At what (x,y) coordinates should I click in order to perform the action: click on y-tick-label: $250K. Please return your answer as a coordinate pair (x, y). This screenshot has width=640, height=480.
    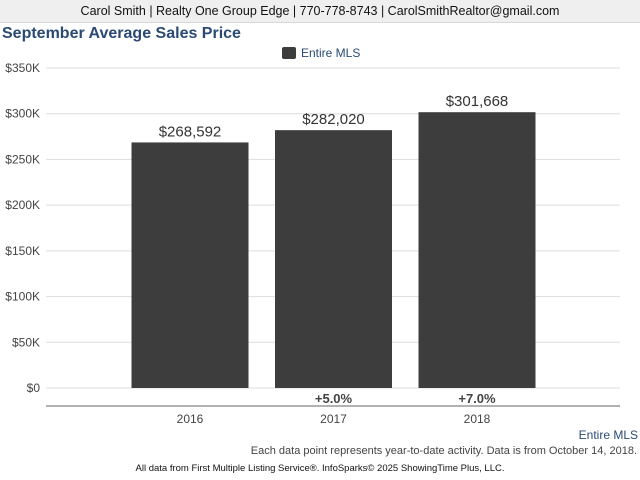
    Looking at the image, I should click on (22, 159).